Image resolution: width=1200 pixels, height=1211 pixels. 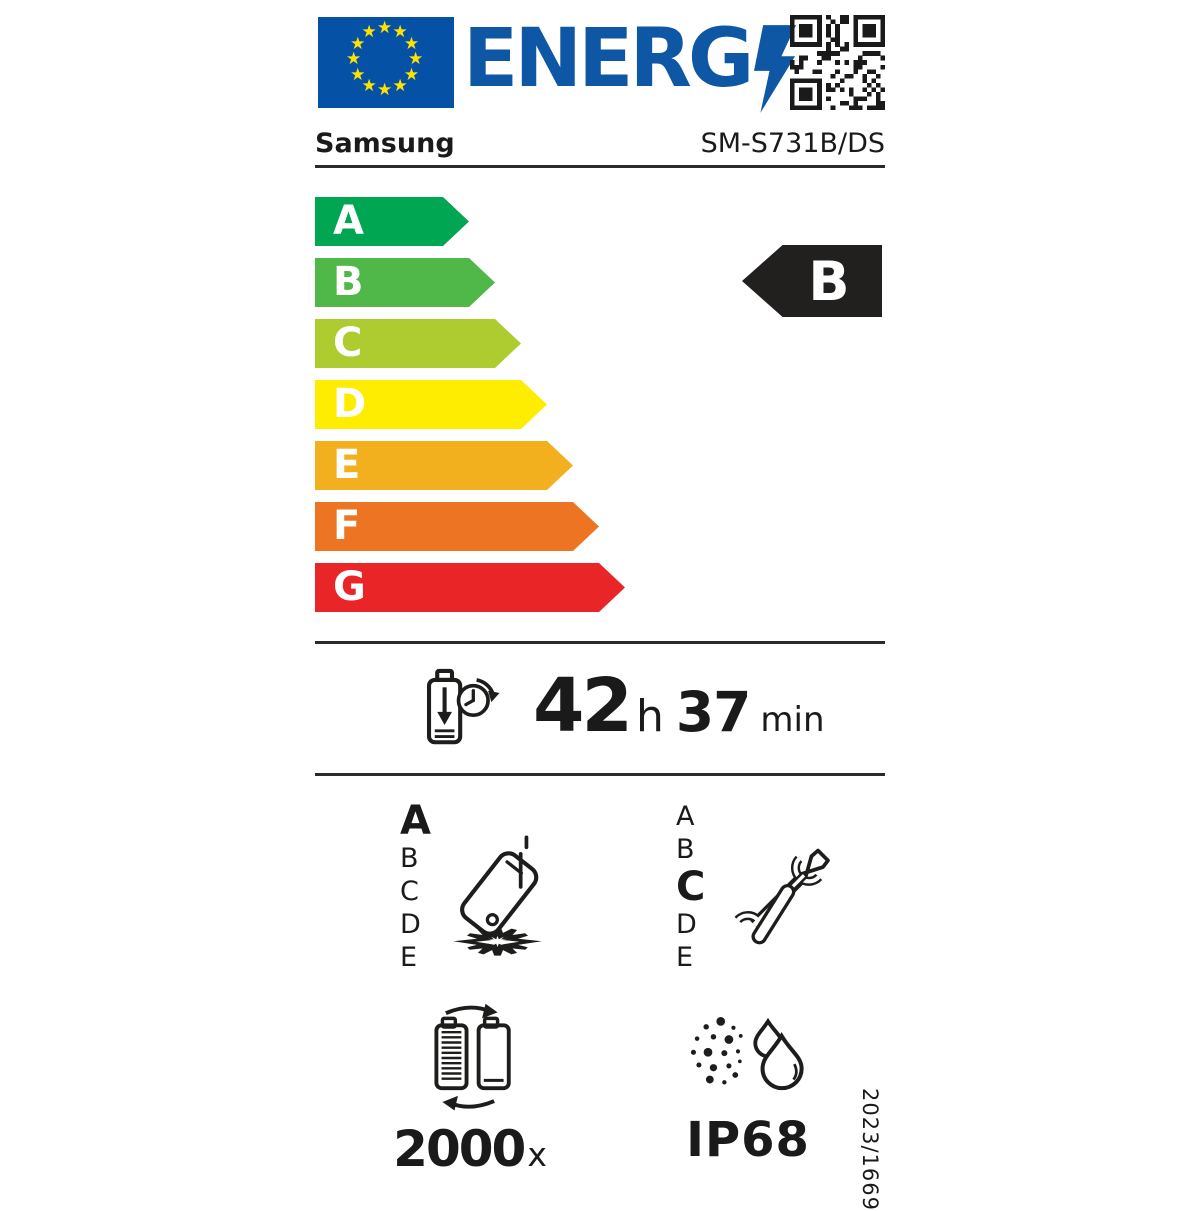 What do you see at coordinates (463, 706) in the screenshot?
I see `battery-clock-icon` at bounding box center [463, 706].